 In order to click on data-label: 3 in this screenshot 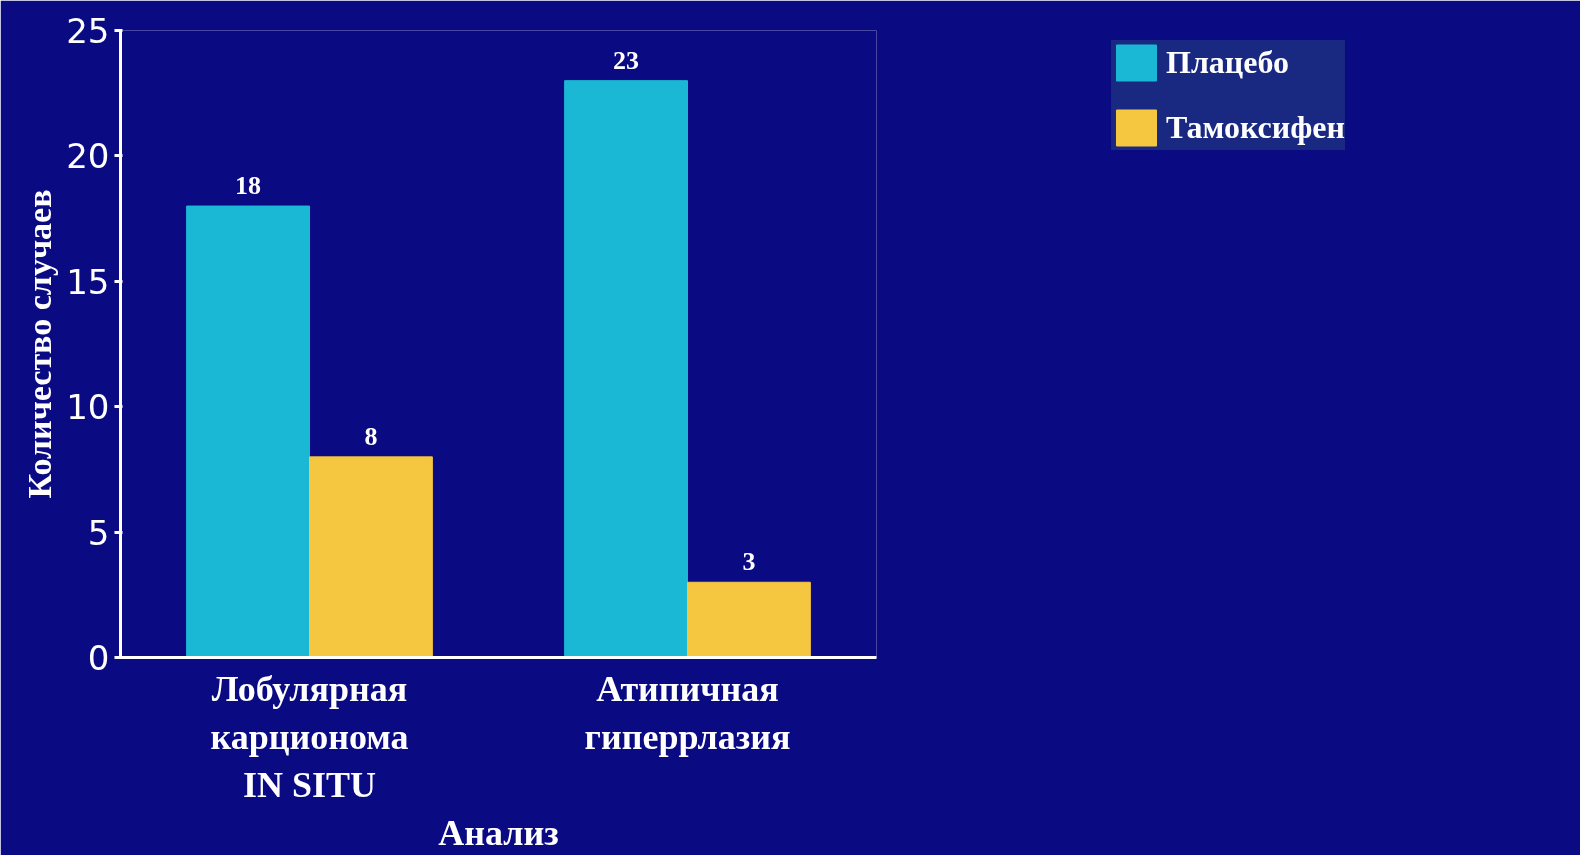, I will do `click(749, 562)`.